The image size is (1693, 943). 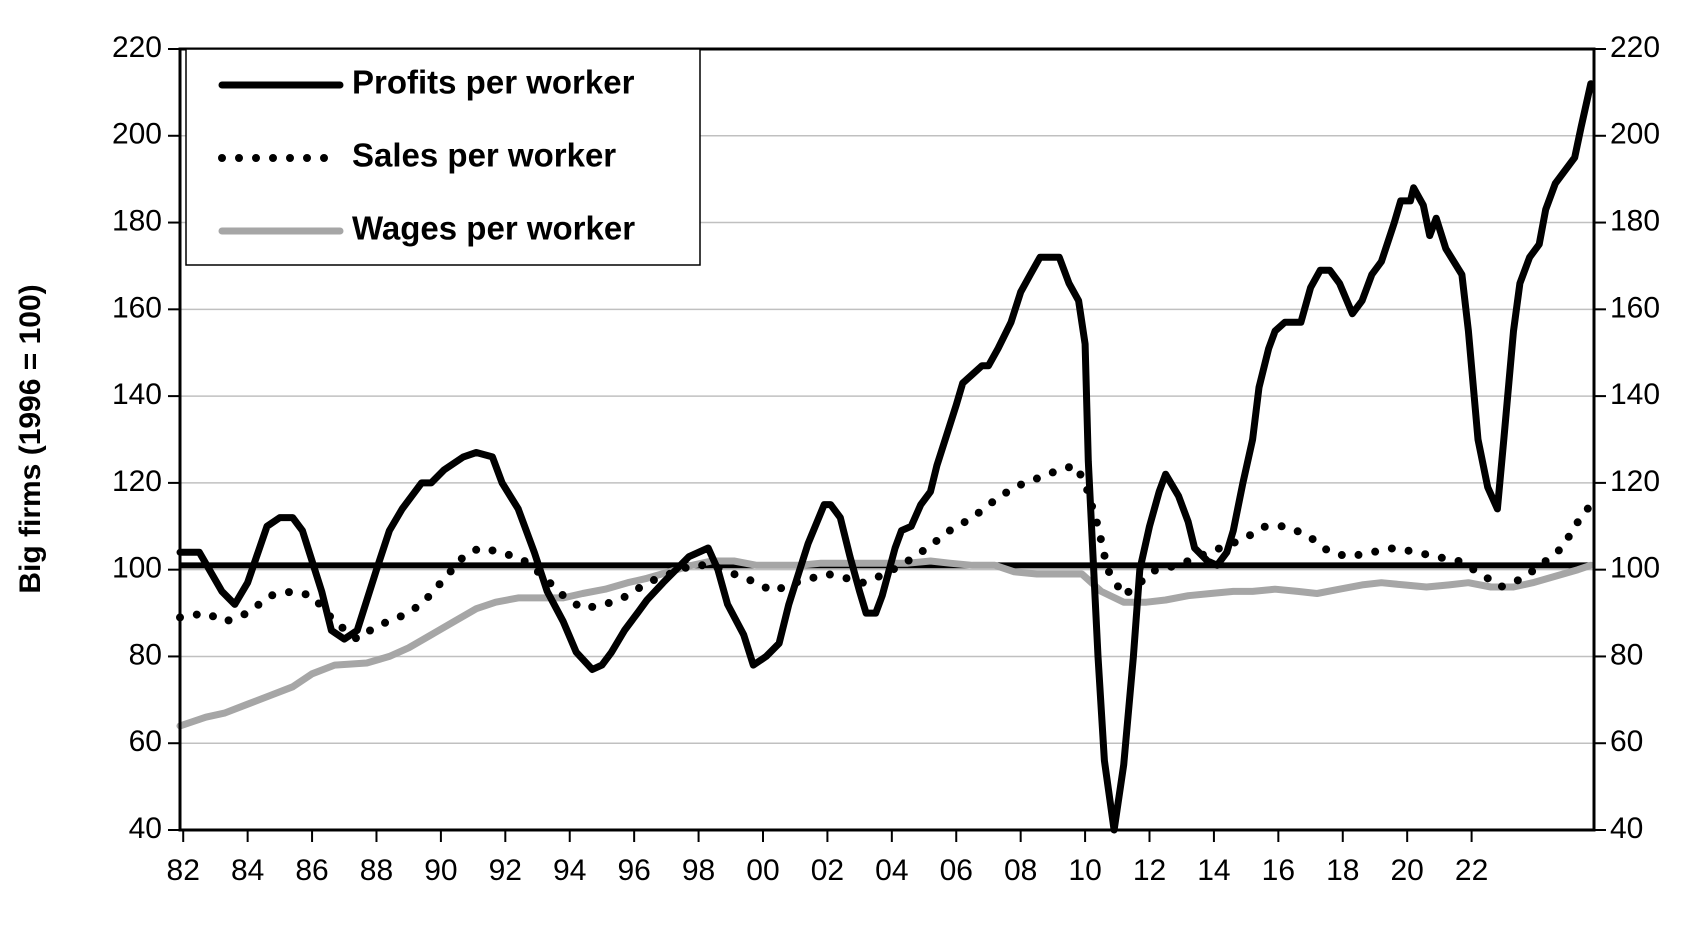 What do you see at coordinates (145, 654) in the screenshot?
I see `y-tick-label: 80` at bounding box center [145, 654].